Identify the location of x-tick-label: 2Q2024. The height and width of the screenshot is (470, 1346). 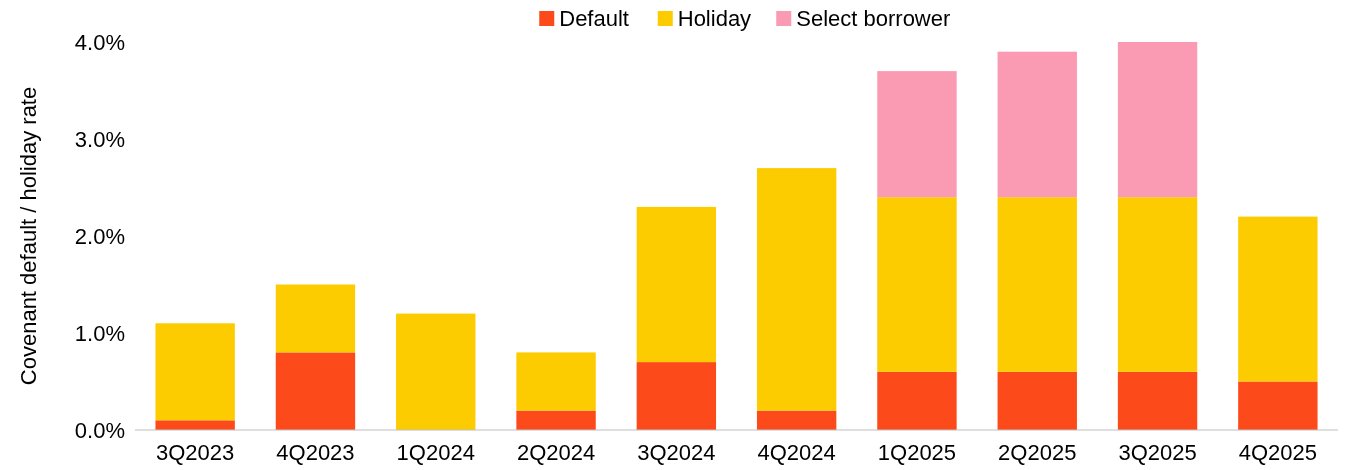
(556, 452).